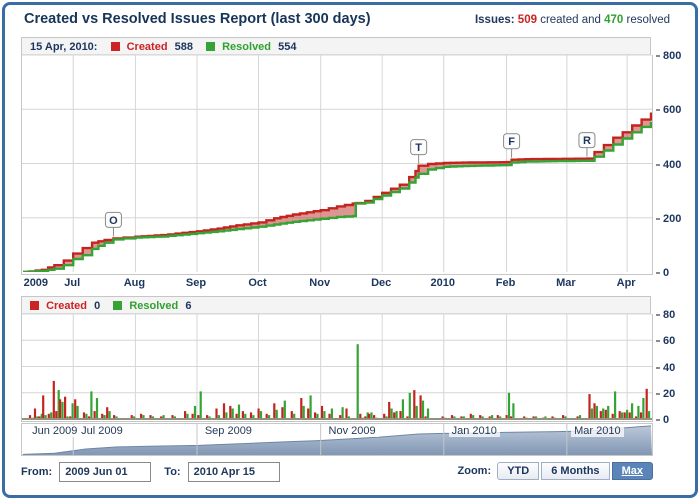 The height and width of the screenshot is (500, 700). What do you see at coordinates (381, 283) in the screenshot?
I see `x-axis-tick-label: Dec` at bounding box center [381, 283].